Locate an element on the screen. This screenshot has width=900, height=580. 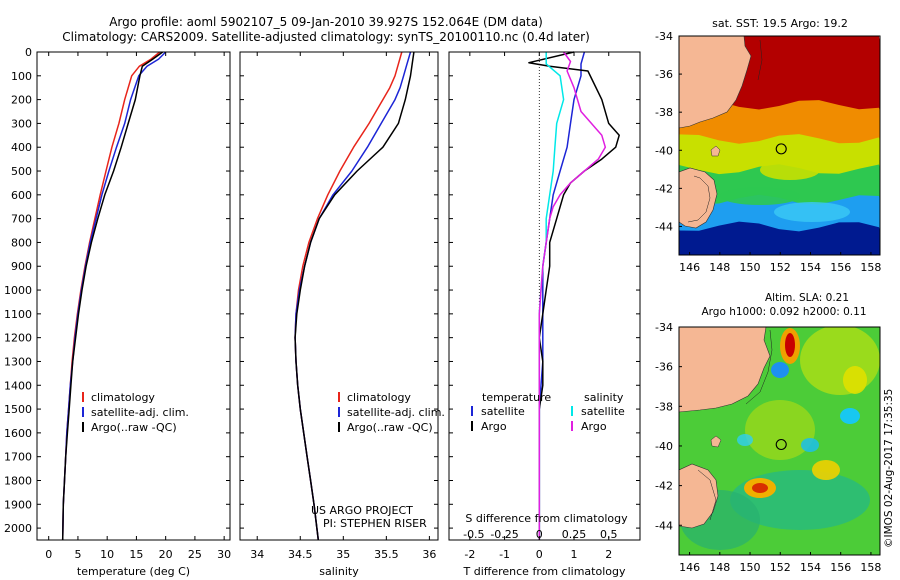
legend-title: salinity is located at coordinates (604, 397).